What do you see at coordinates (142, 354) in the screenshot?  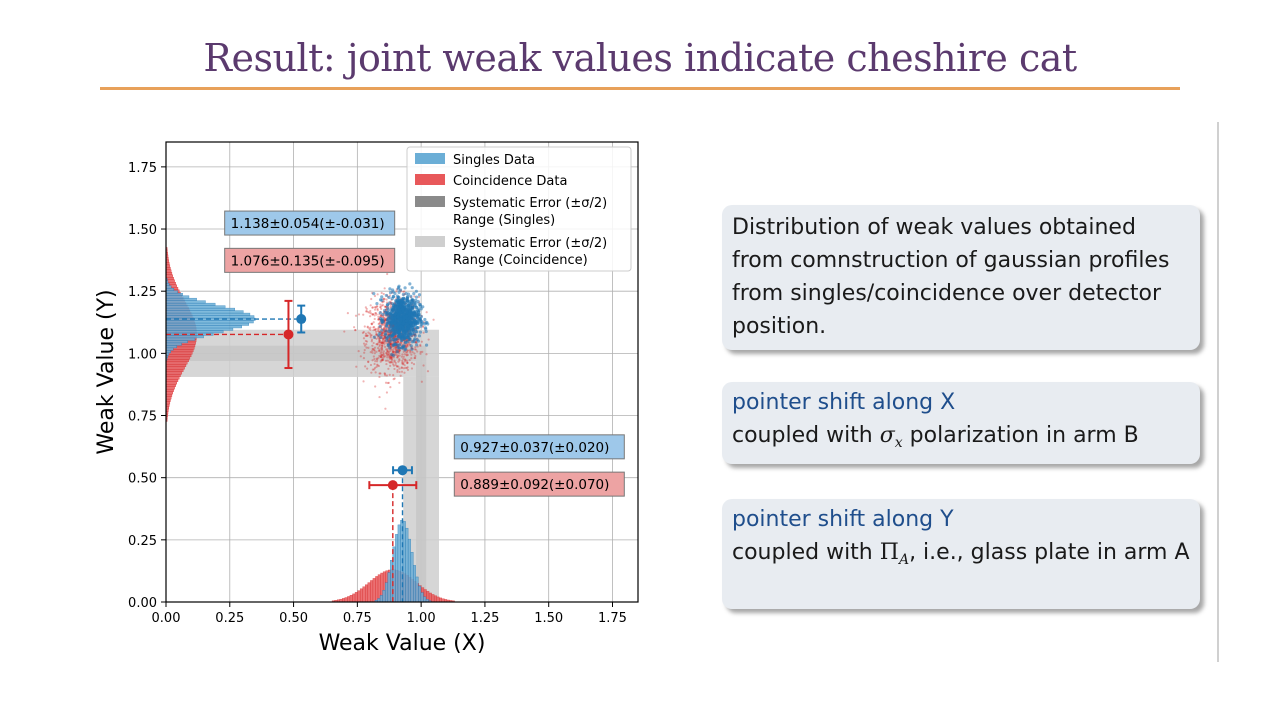 I see `y-tick-label: 1.00` at bounding box center [142, 354].